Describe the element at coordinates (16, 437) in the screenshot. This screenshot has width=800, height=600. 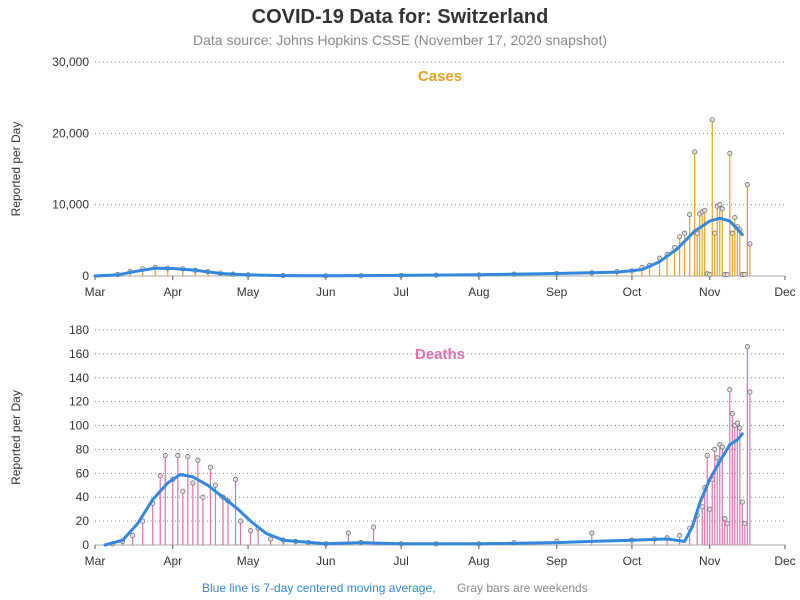
I see `deaths-ylabel: Reported per Day` at that location.